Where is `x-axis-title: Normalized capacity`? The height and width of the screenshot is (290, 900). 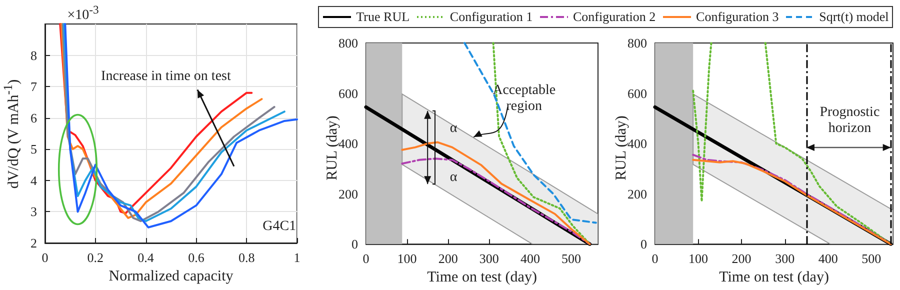 x-axis-title: Normalized capacity is located at coordinates (171, 276).